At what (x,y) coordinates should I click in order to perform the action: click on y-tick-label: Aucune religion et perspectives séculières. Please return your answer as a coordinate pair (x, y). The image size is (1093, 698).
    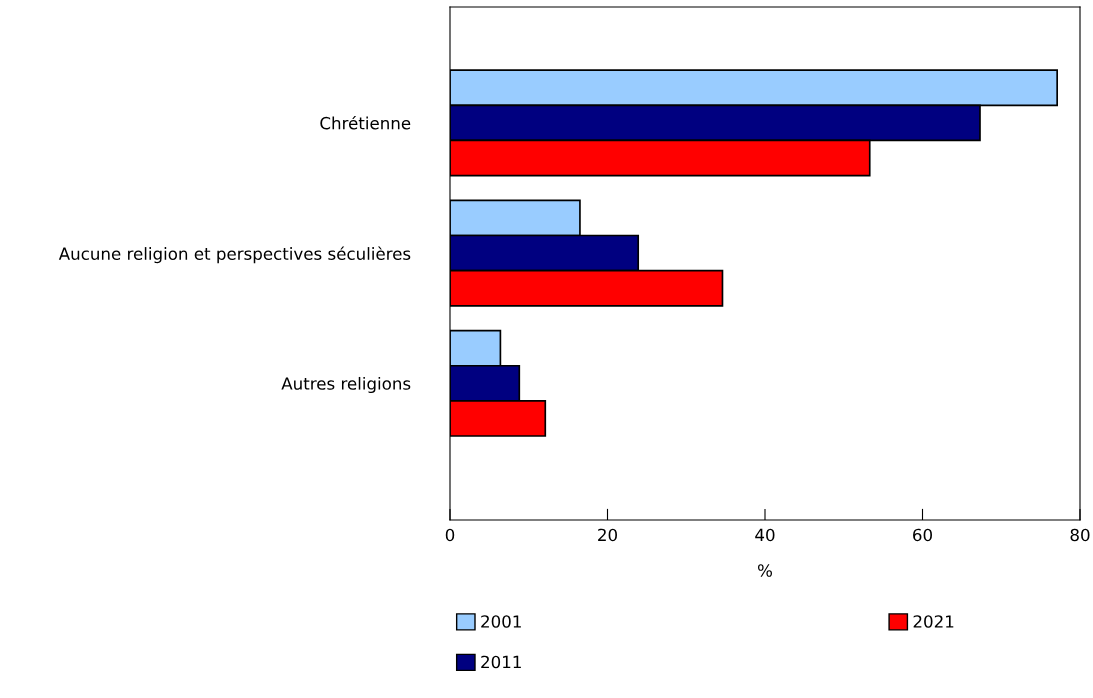
    Looking at the image, I should click on (234, 255).